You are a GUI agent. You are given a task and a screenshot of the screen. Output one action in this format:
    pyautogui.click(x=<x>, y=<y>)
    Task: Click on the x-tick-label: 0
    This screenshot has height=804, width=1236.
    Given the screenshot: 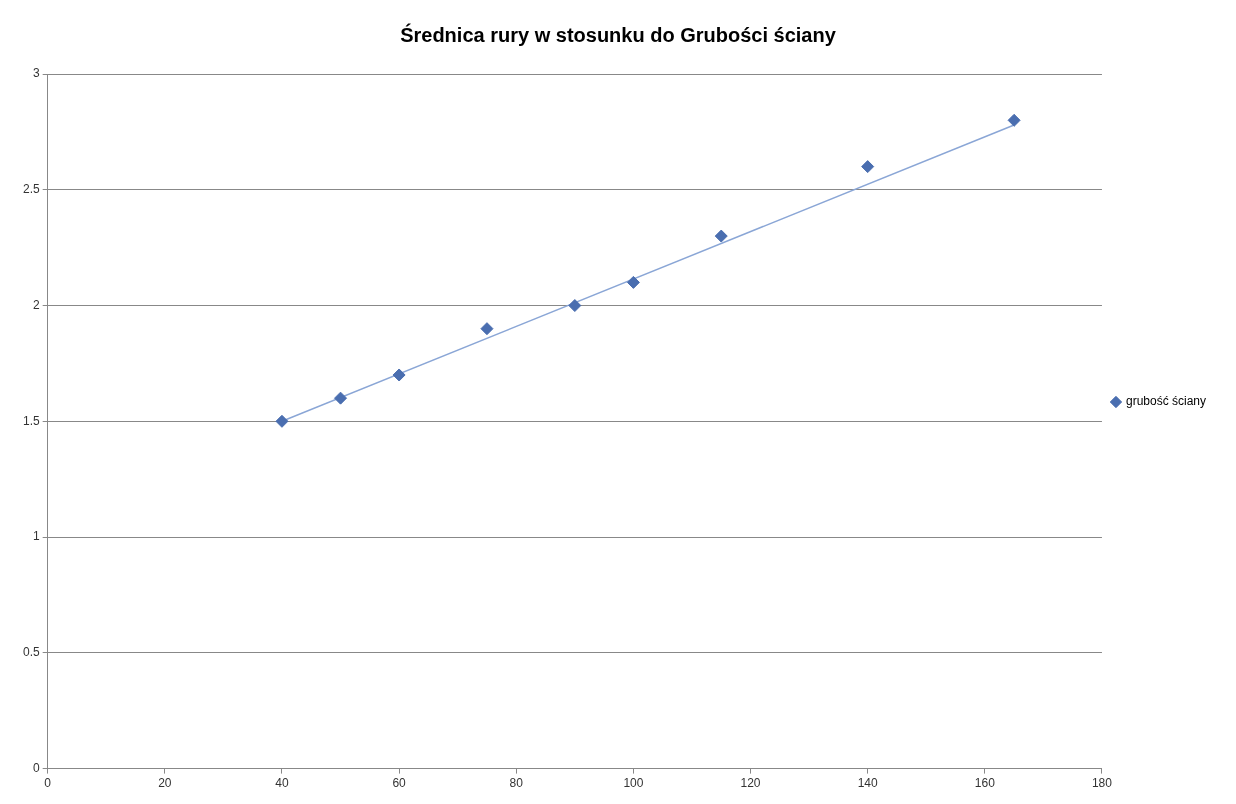 What is the action you would take?
    pyautogui.click(x=48, y=783)
    